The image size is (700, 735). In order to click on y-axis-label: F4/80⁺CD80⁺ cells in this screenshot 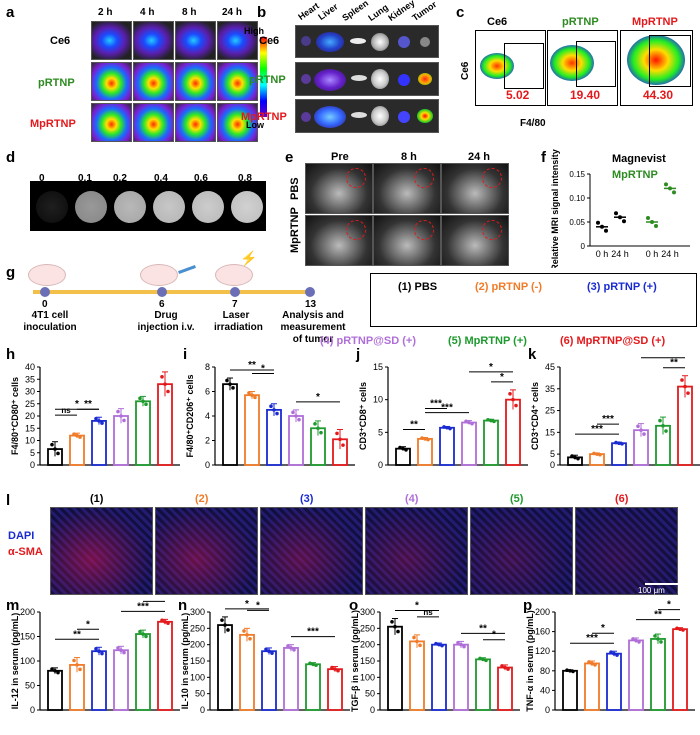, I will do `click(15, 416)`.